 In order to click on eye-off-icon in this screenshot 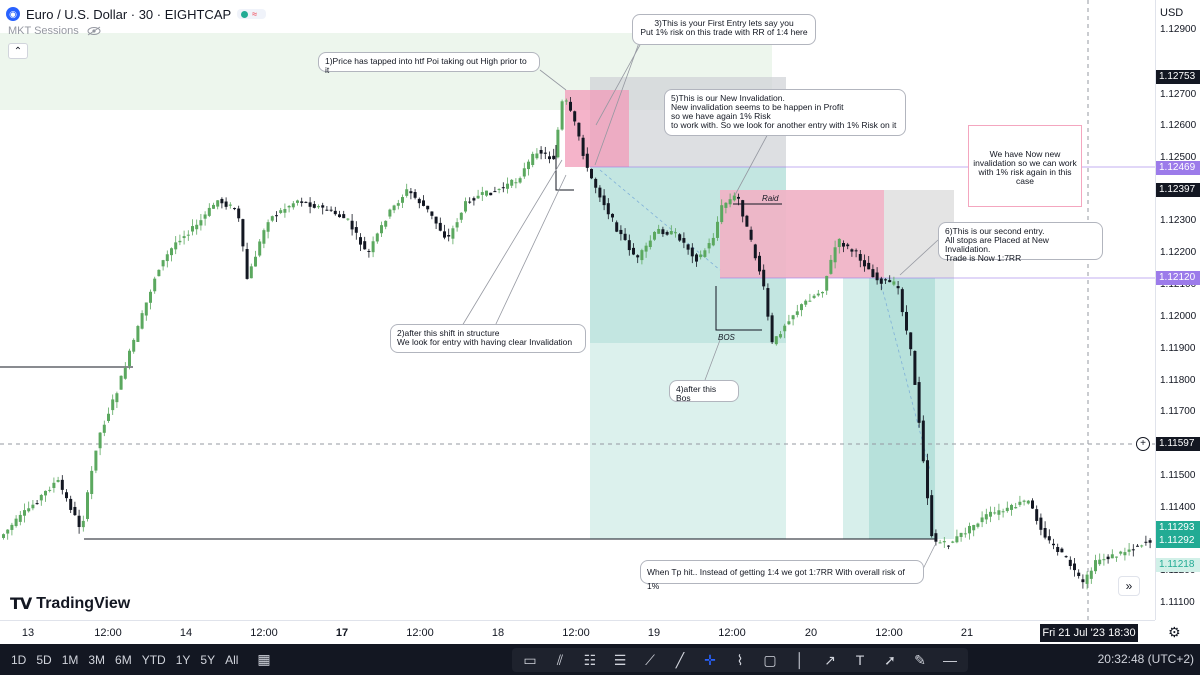, I will do `click(94, 31)`.